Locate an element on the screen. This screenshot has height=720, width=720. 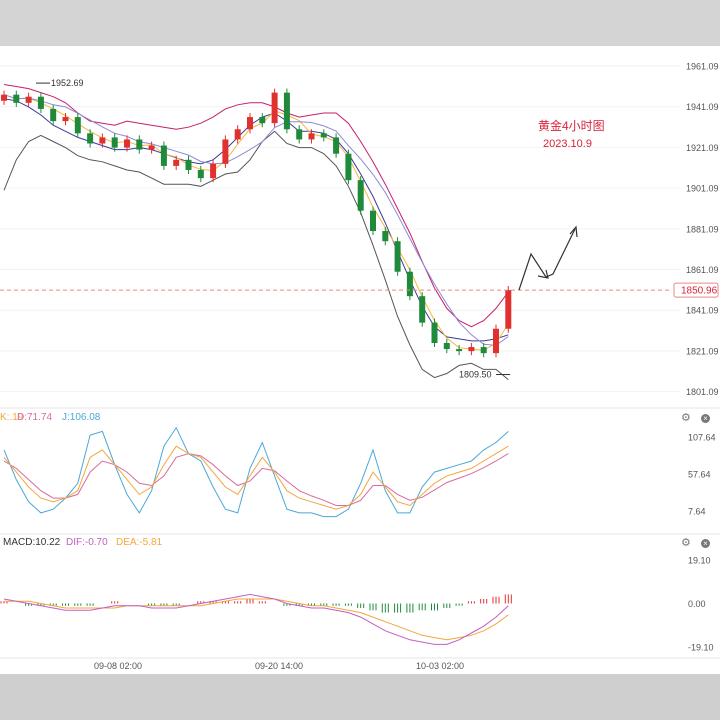
time-tick-label: 09-20 14:00 is located at coordinates (279, 666).